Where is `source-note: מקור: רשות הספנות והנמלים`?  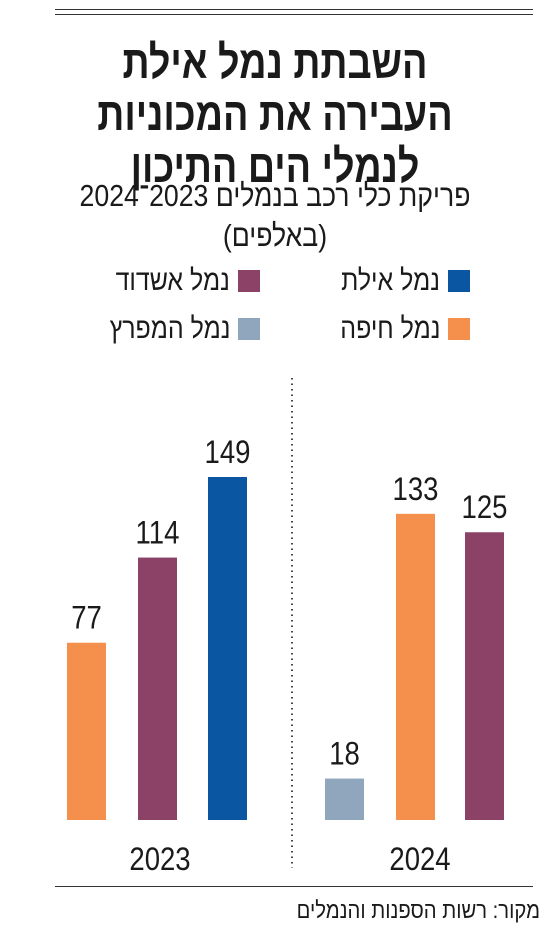
source-note: מקור: רשות הספנות והנמלים is located at coordinates (418, 910).